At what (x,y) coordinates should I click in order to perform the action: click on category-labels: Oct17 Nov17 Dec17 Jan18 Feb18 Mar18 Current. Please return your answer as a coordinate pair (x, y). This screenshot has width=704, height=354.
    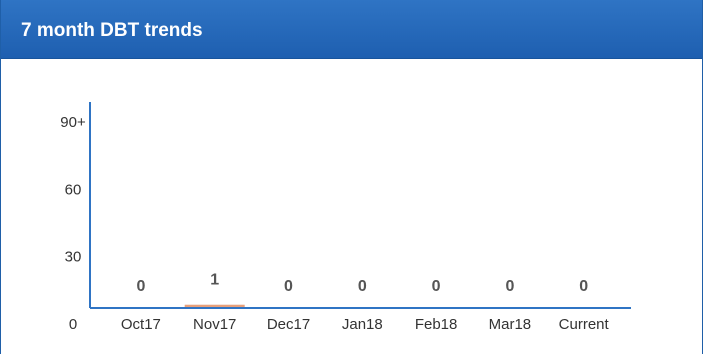
    Looking at the image, I should click on (365, 324).